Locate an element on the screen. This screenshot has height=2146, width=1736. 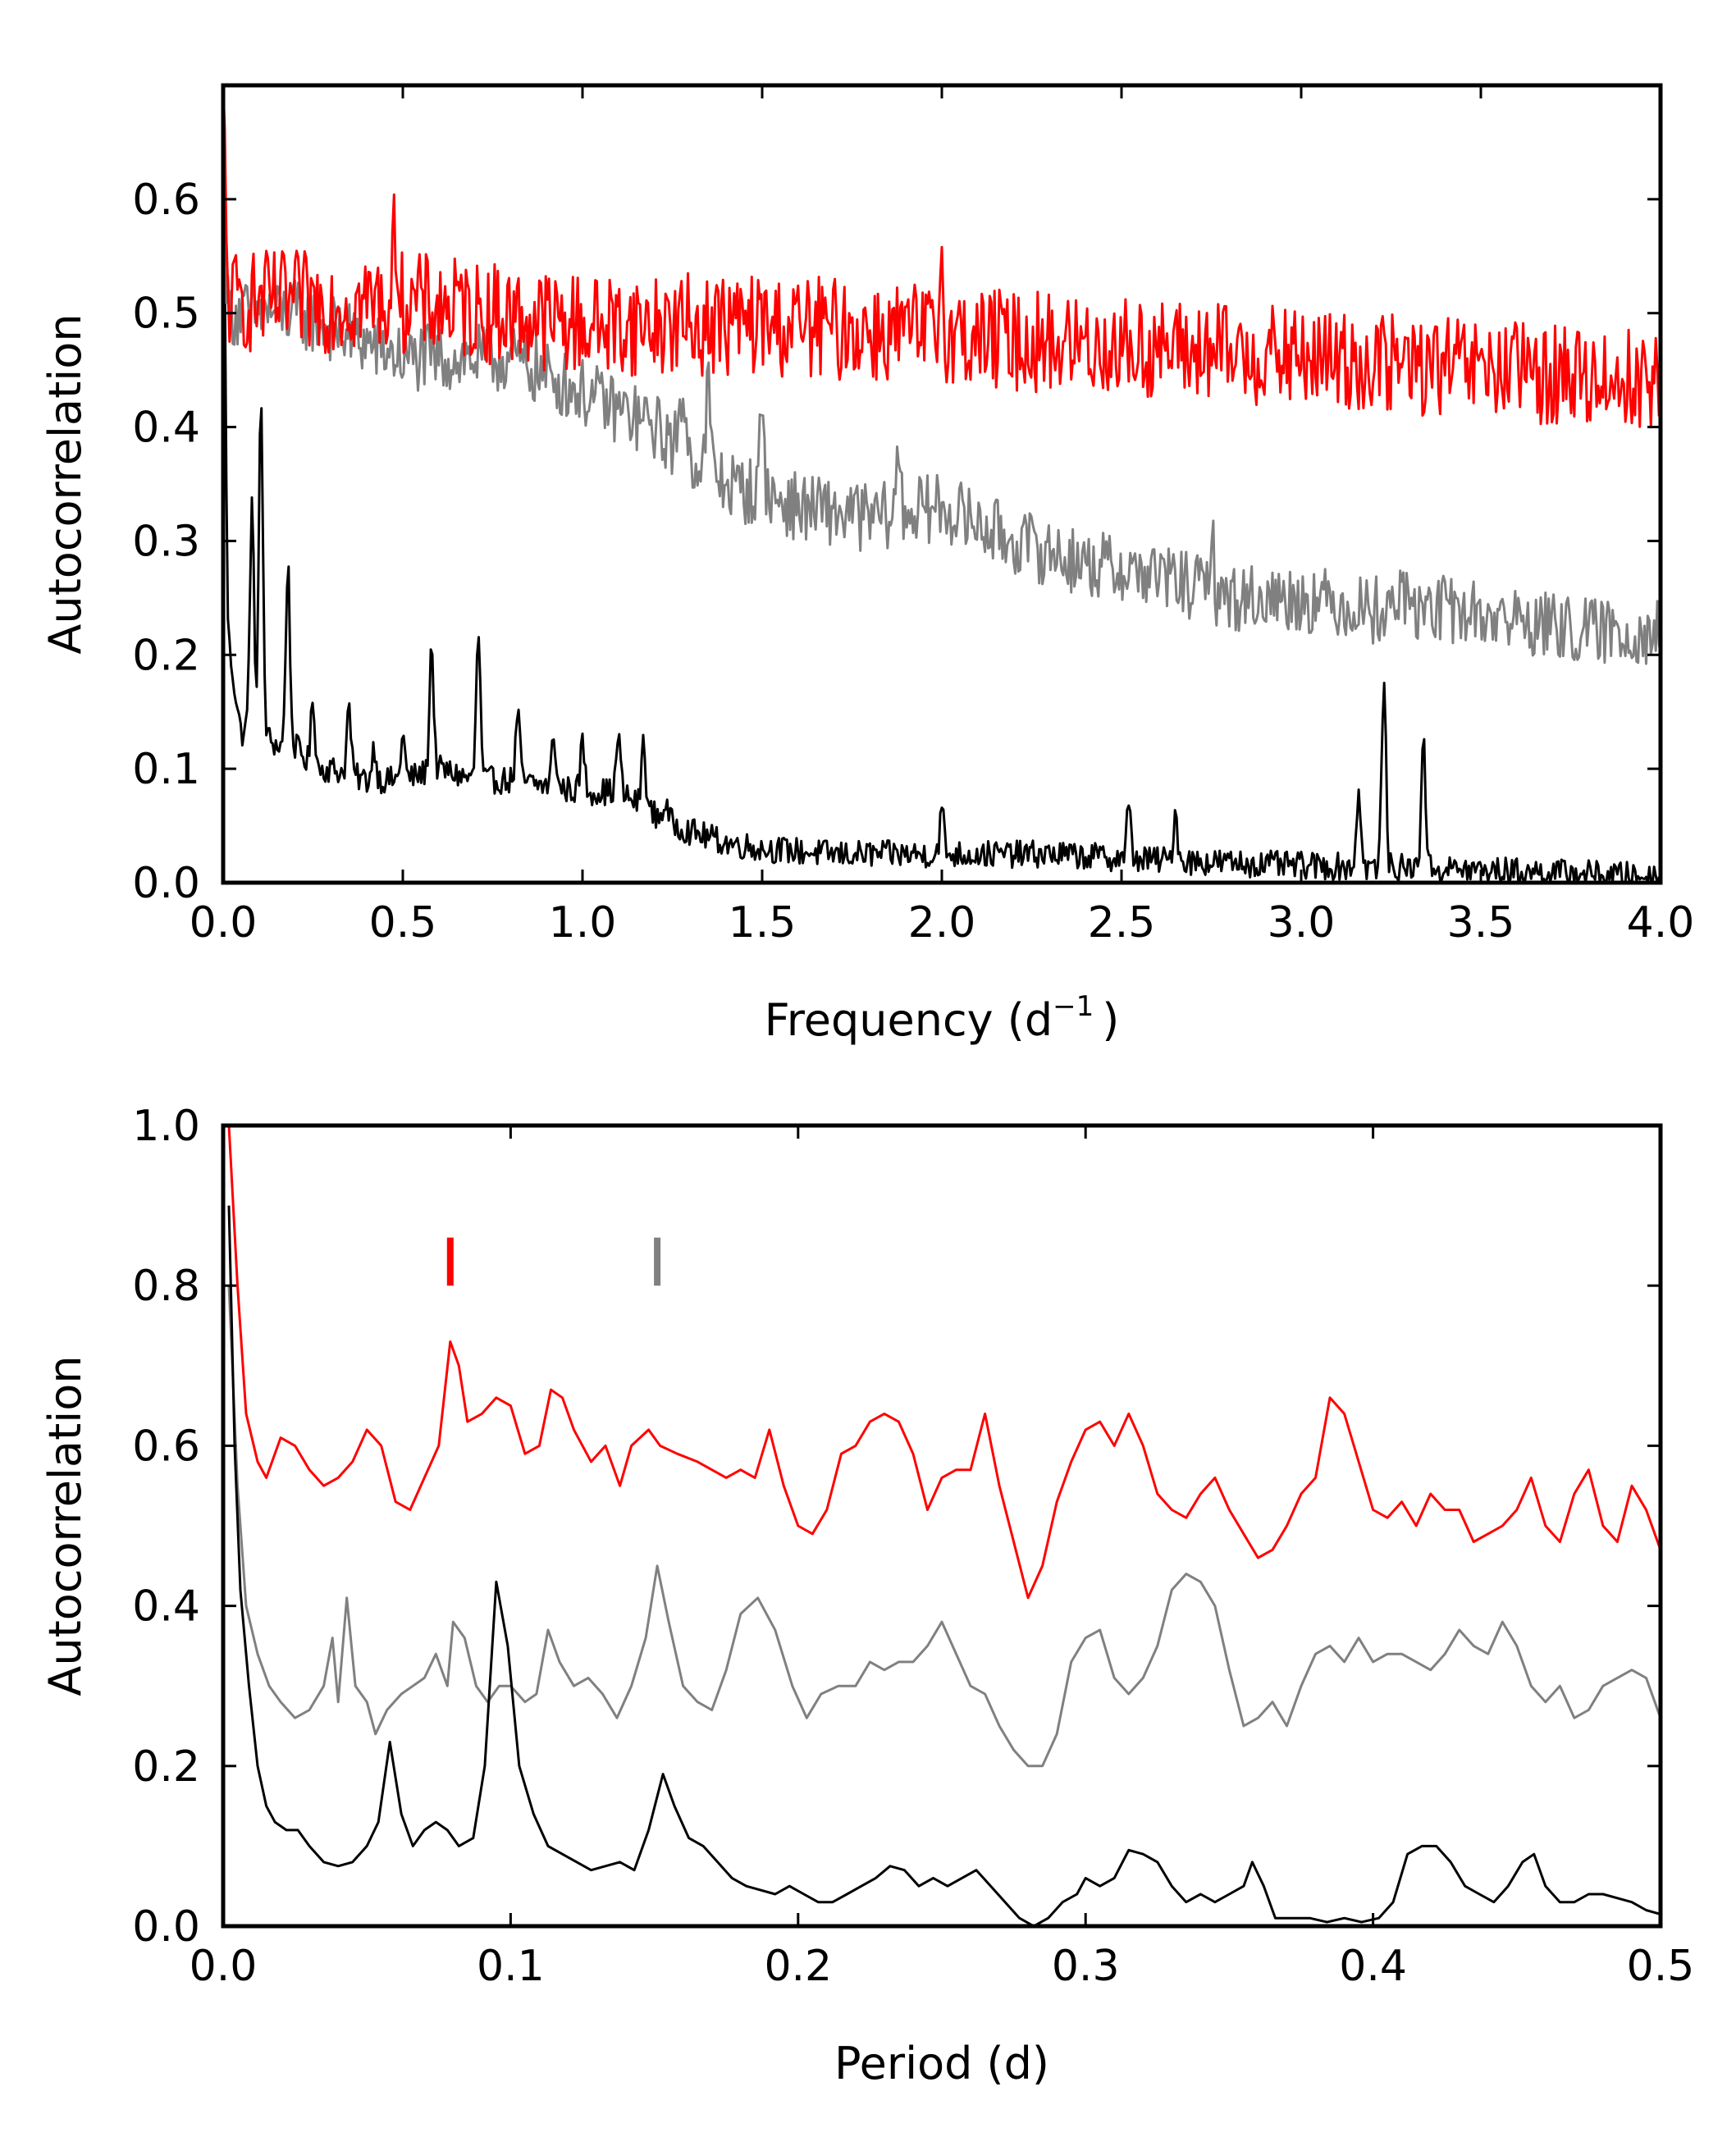
period-x-tick-label: 0.0 is located at coordinates (224, 1966).